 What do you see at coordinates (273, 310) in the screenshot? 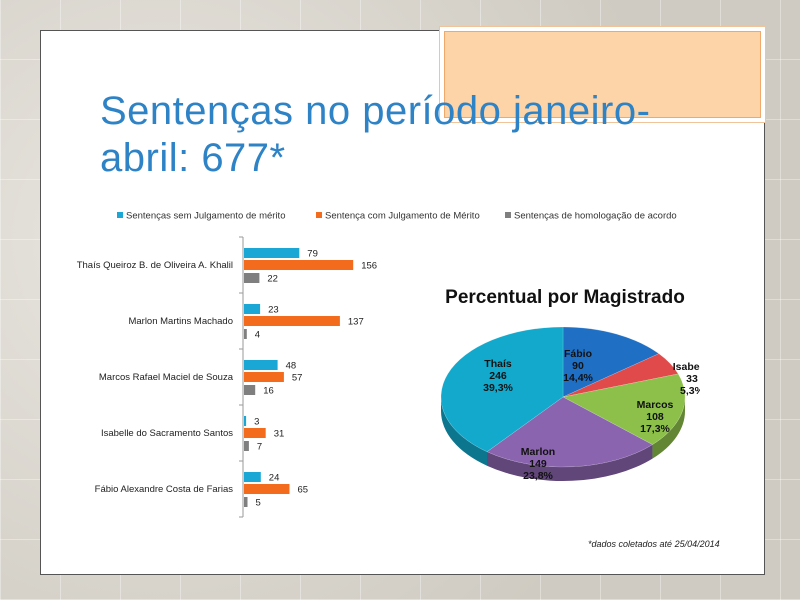
I see `bar-value-label: 23` at bounding box center [273, 310].